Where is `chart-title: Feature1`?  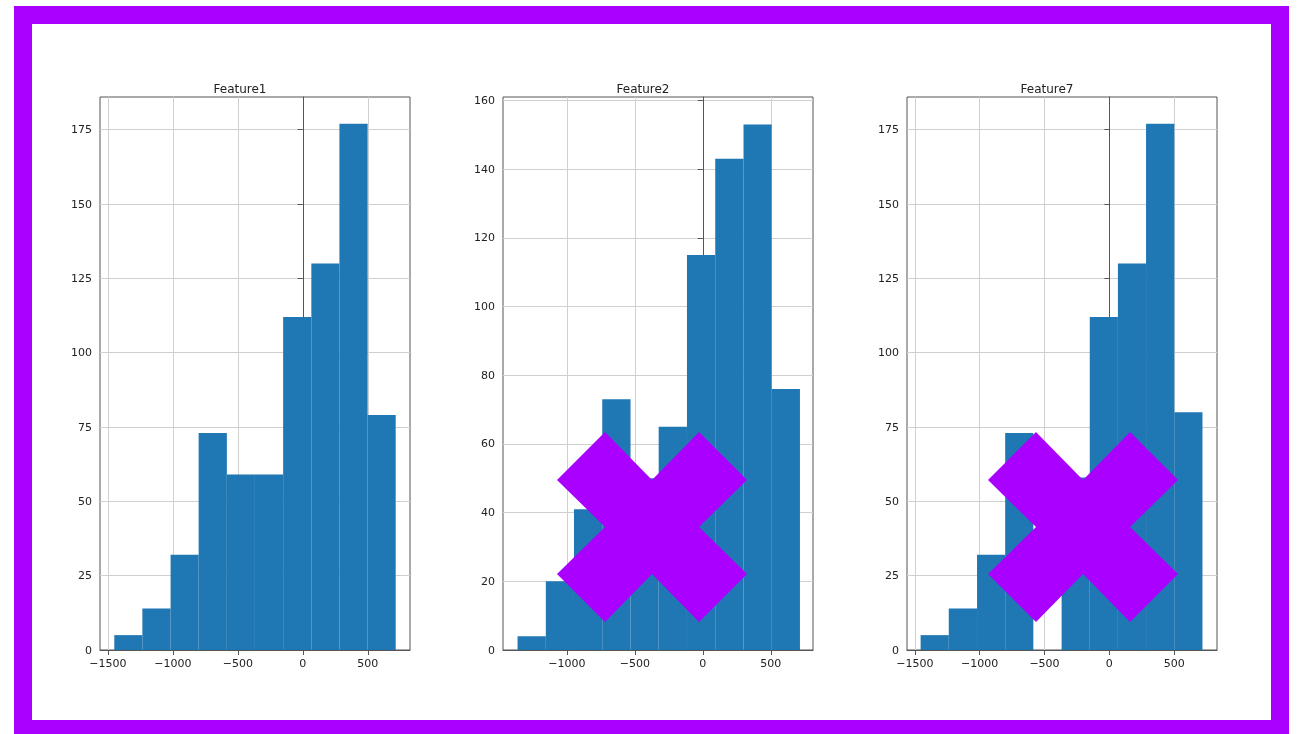 chart-title: Feature1 is located at coordinates (240, 89).